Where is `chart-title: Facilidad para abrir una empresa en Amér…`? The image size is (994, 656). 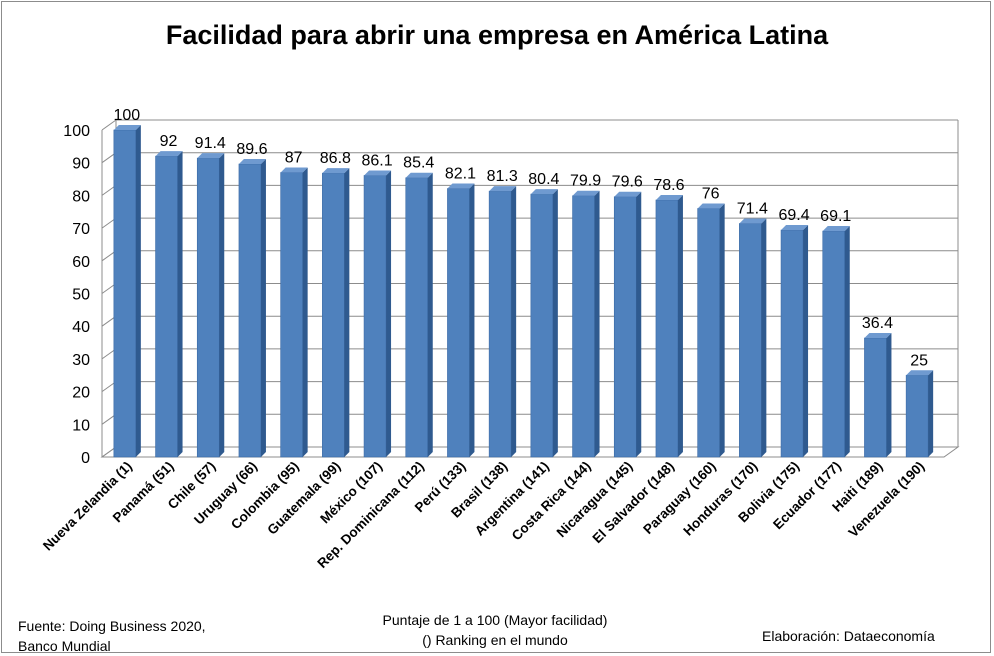
chart-title: Facilidad para abrir una empresa en Amér… is located at coordinates (497, 35).